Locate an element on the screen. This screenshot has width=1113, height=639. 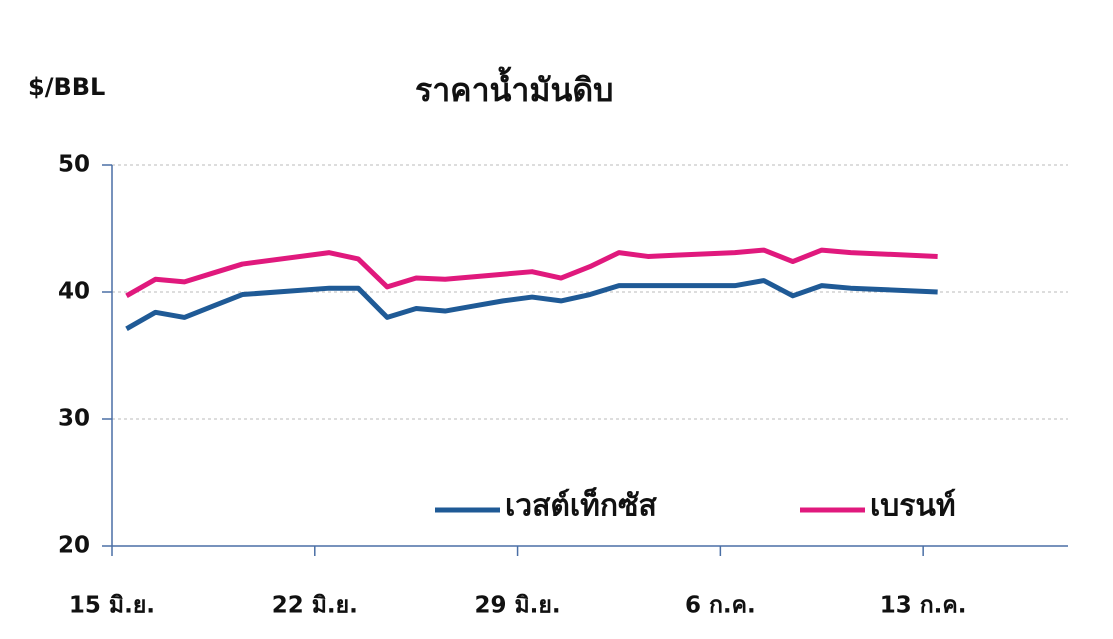
y-tick-label: 20 is located at coordinates (74, 546).